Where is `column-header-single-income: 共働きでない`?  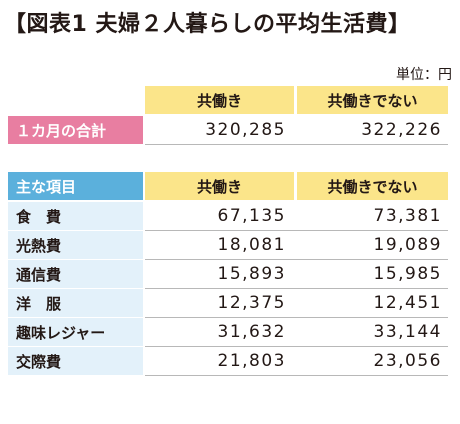 column-header-single-income: 共働きでない is located at coordinates (372, 100).